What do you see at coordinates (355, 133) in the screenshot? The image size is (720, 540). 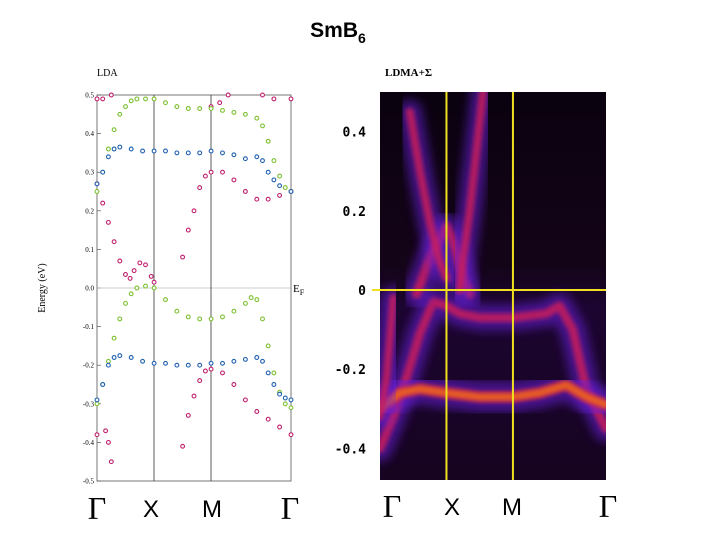 I see `ldma-y-tick-label: 0.4` at bounding box center [355, 133].